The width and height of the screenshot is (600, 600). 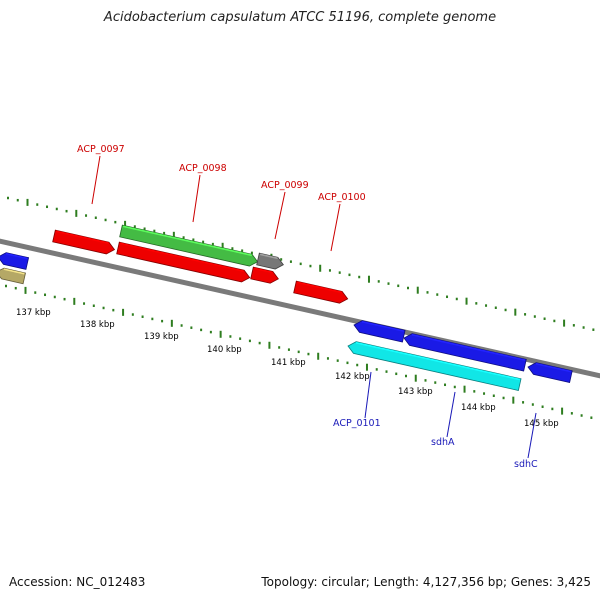 I want to click on gene-feature-acp_0101-cyan, so click(x=434, y=365).